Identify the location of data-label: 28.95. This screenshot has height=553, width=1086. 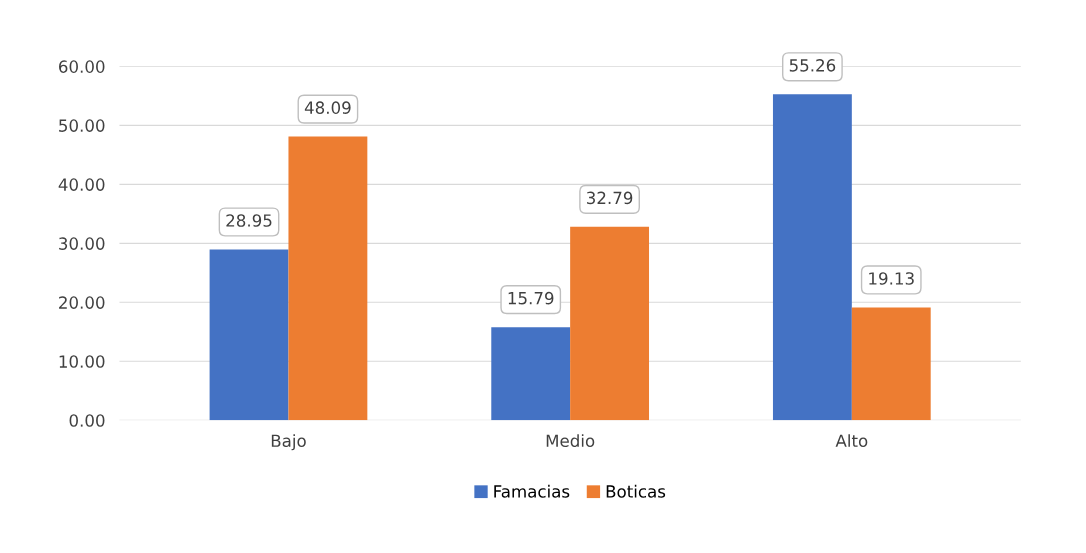
(249, 220).